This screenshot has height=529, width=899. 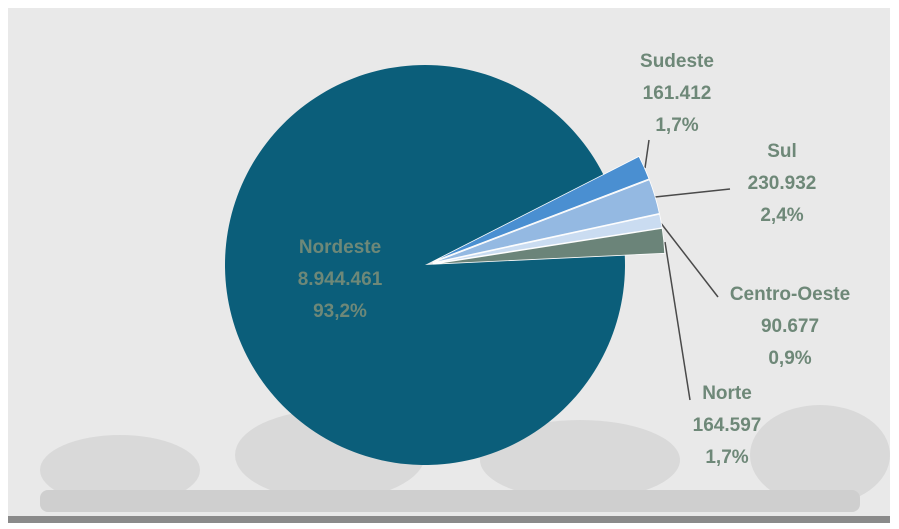 I want to click on slice-label-name: Nordeste, so click(x=340, y=247).